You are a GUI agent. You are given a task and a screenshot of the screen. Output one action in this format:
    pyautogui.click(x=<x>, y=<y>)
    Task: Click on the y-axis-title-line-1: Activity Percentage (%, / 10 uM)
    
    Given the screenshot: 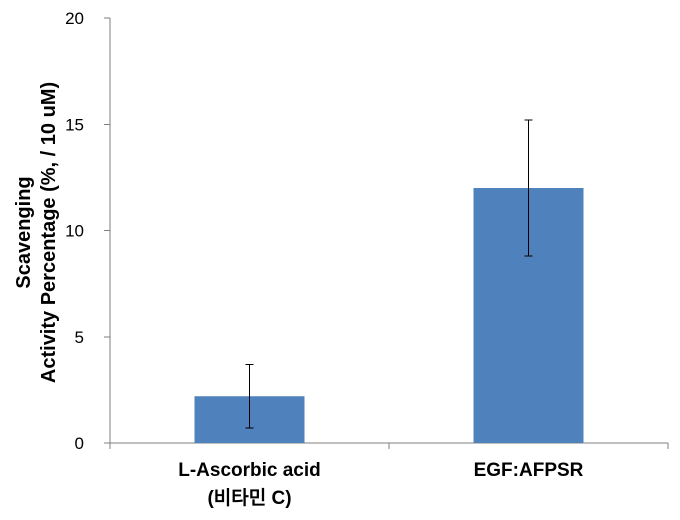 What is the action you would take?
    pyautogui.click(x=49, y=232)
    